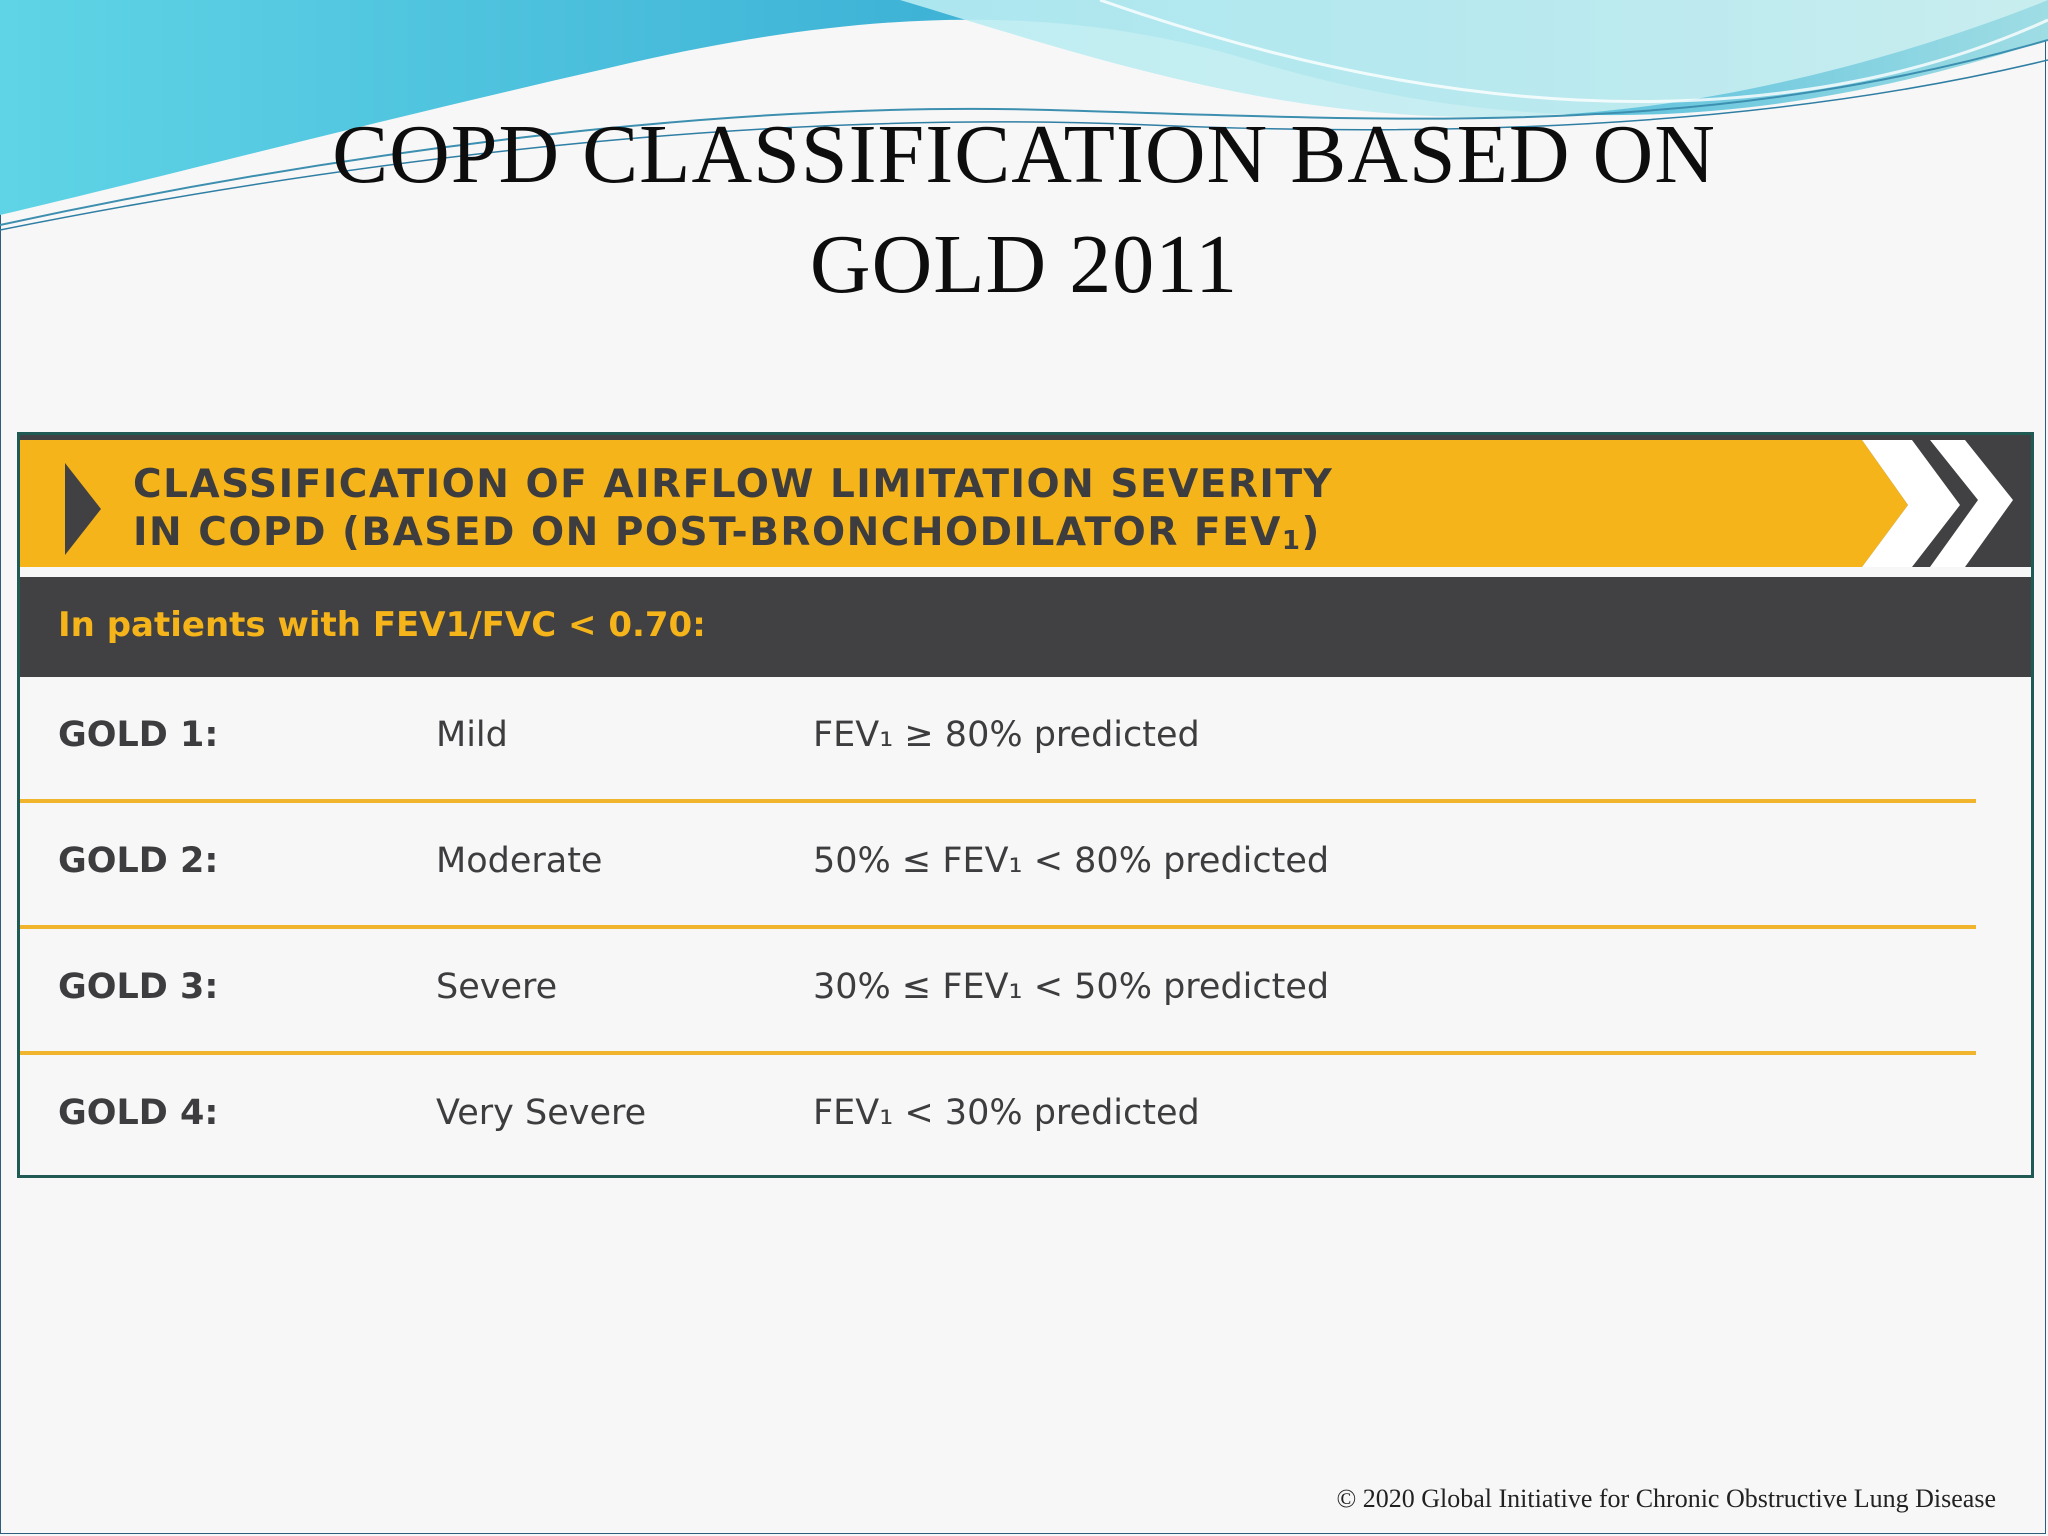 Image resolution: width=2048 pixels, height=1536 pixels. Describe the element at coordinates (1006, 735) in the screenshot. I see `fev1-criteria: FEV₁ ≥ 80% predicted` at that location.